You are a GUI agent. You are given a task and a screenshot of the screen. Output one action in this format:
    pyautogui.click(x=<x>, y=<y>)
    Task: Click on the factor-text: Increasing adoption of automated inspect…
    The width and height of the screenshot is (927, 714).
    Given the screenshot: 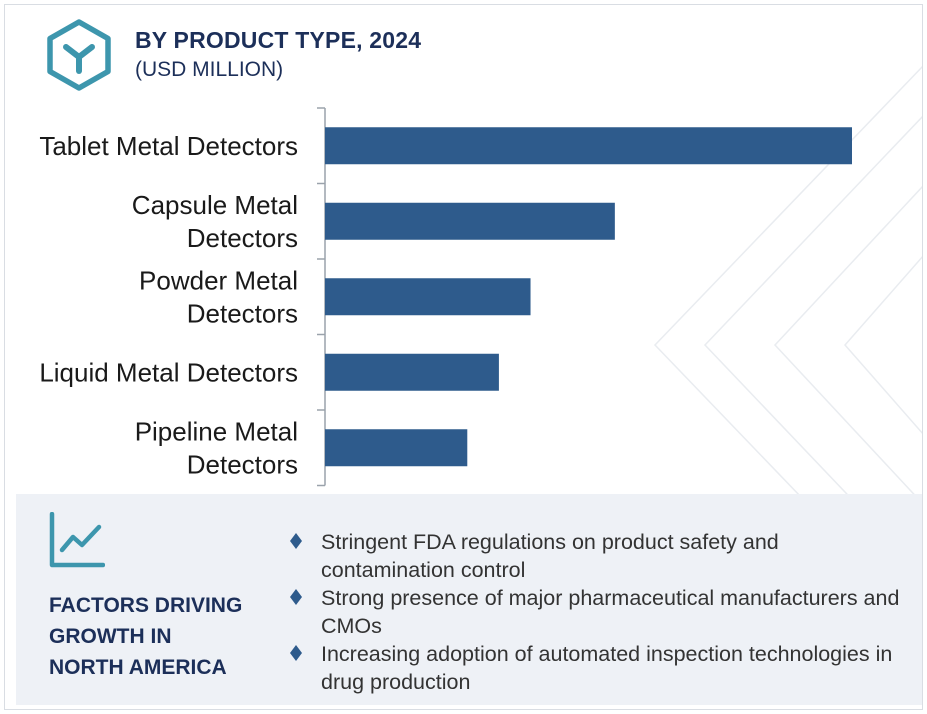 What is the action you would take?
    pyautogui.click(x=607, y=668)
    